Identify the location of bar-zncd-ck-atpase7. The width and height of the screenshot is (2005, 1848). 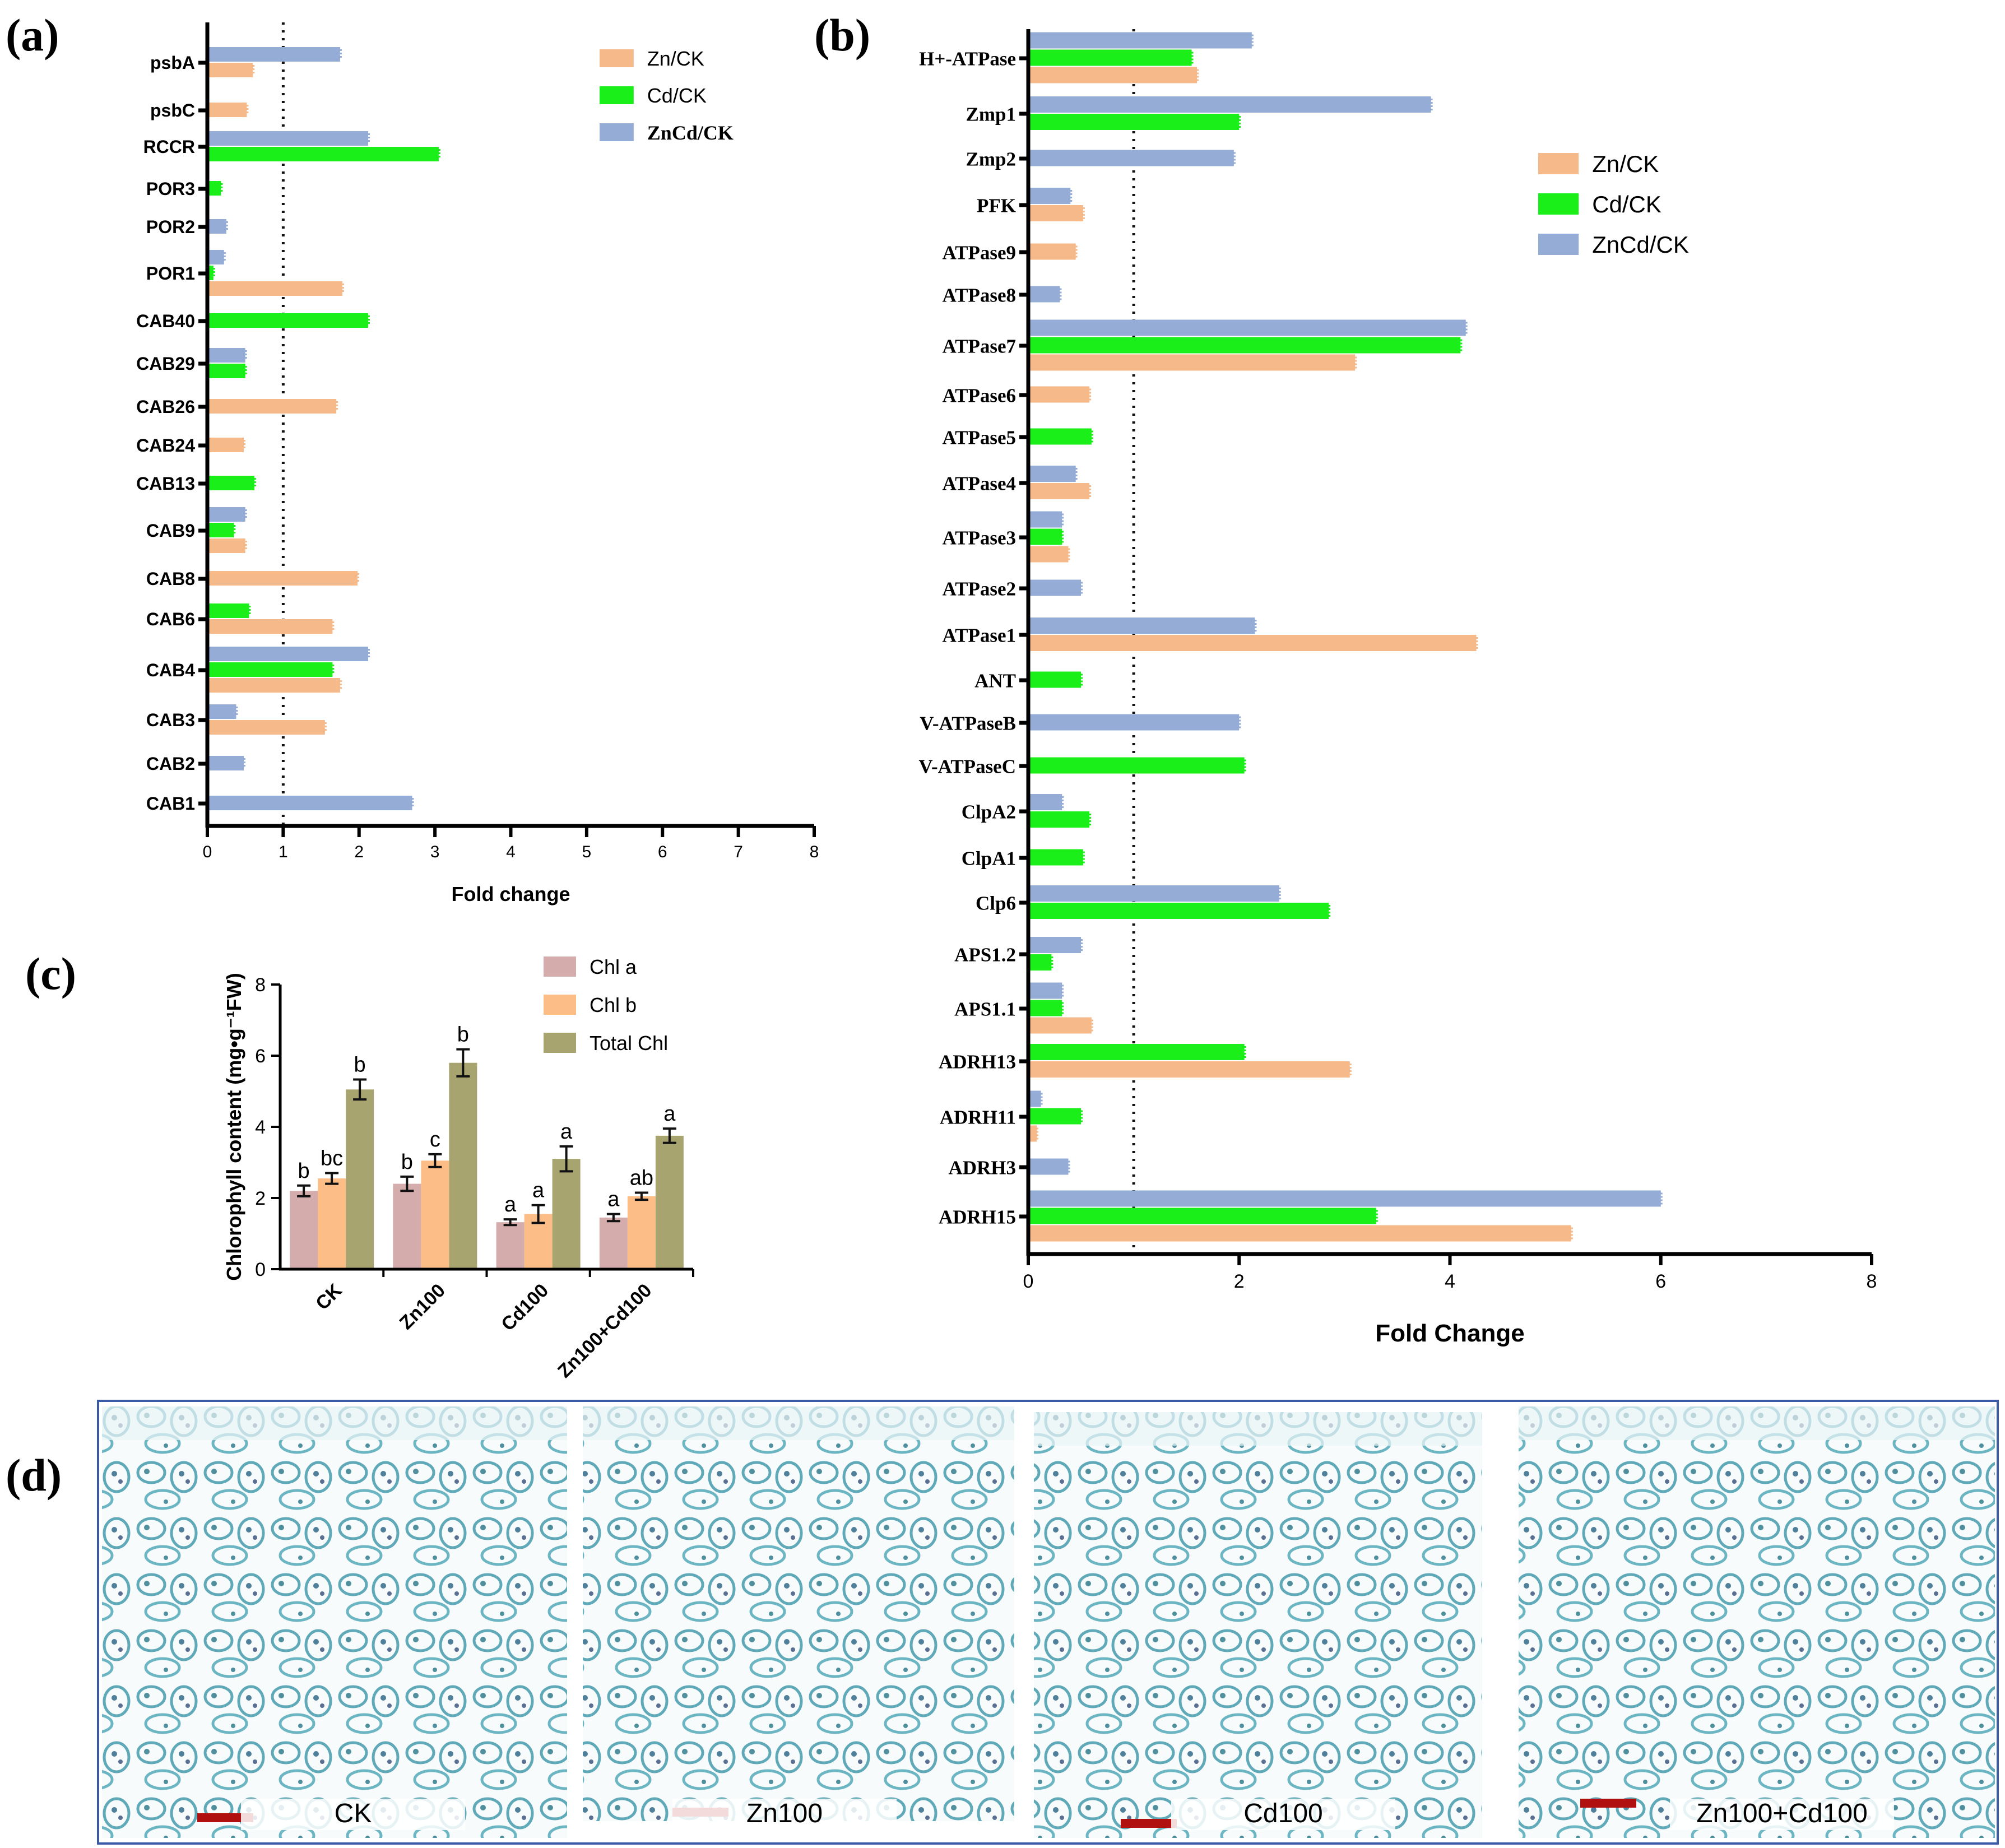
(1247, 327).